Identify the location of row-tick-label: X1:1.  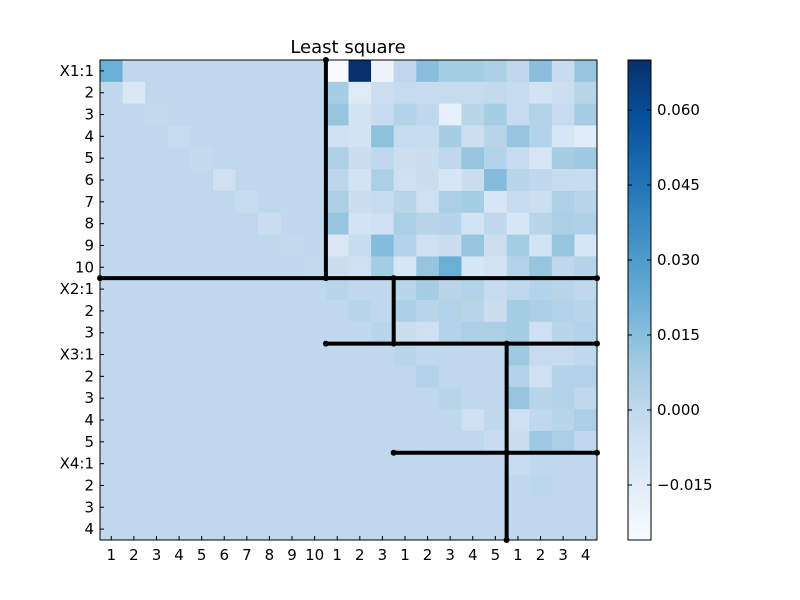
(77, 71).